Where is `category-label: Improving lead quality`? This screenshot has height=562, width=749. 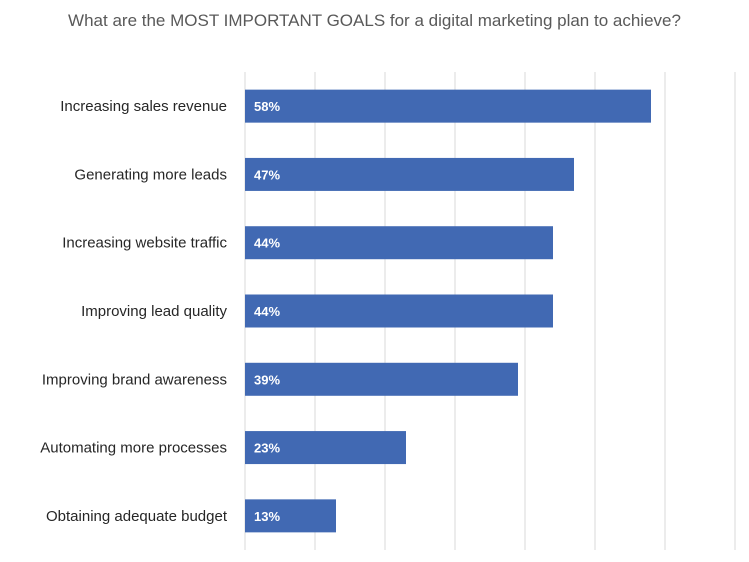 category-label: Improving lead quality is located at coordinates (154, 311).